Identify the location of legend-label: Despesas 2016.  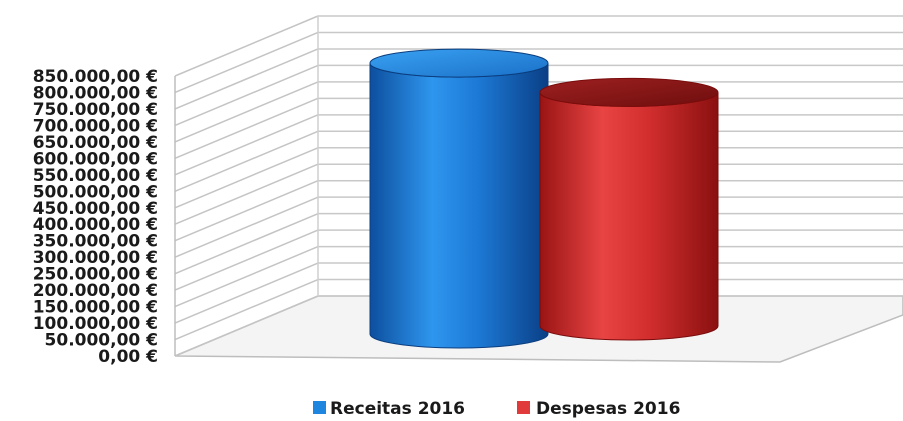
(608, 409).